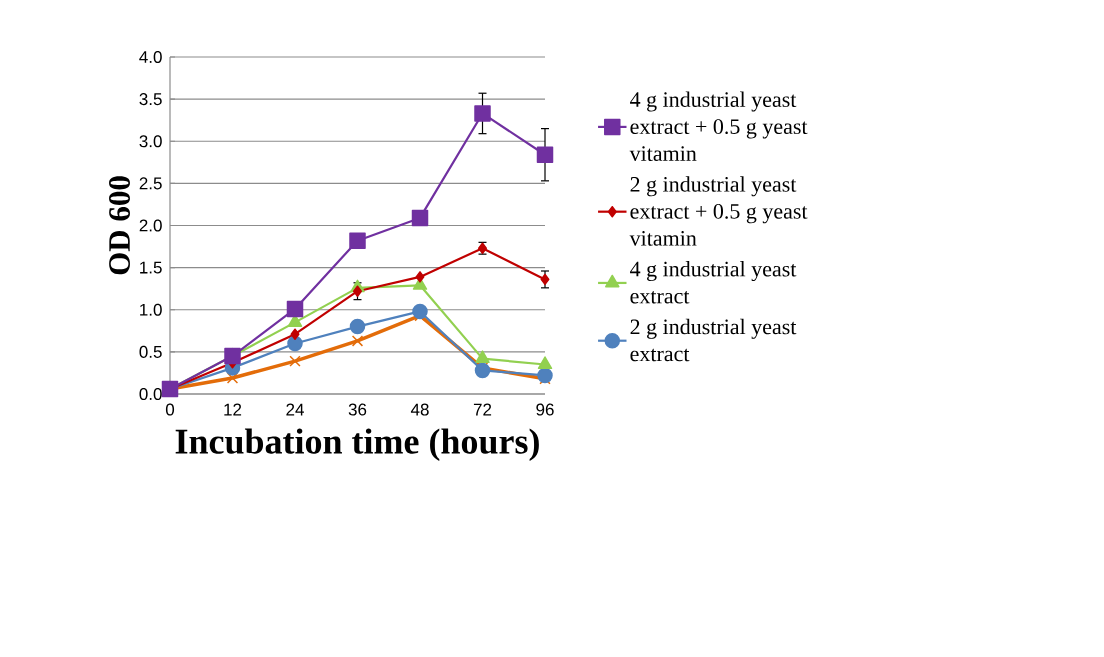 The image size is (1104, 657). What do you see at coordinates (150, 183) in the screenshot?
I see `y-tick-label: 2.5` at bounding box center [150, 183].